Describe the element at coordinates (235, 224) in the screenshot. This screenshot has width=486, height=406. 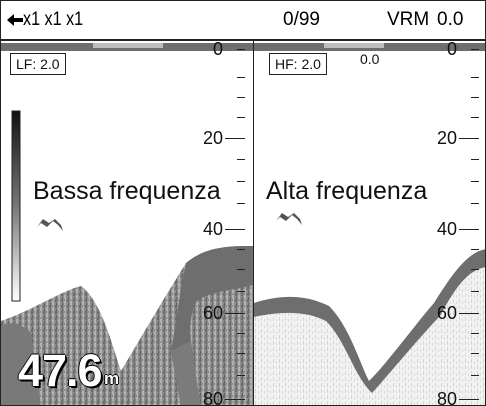
I see `lf-depth-scale-ticks` at that location.